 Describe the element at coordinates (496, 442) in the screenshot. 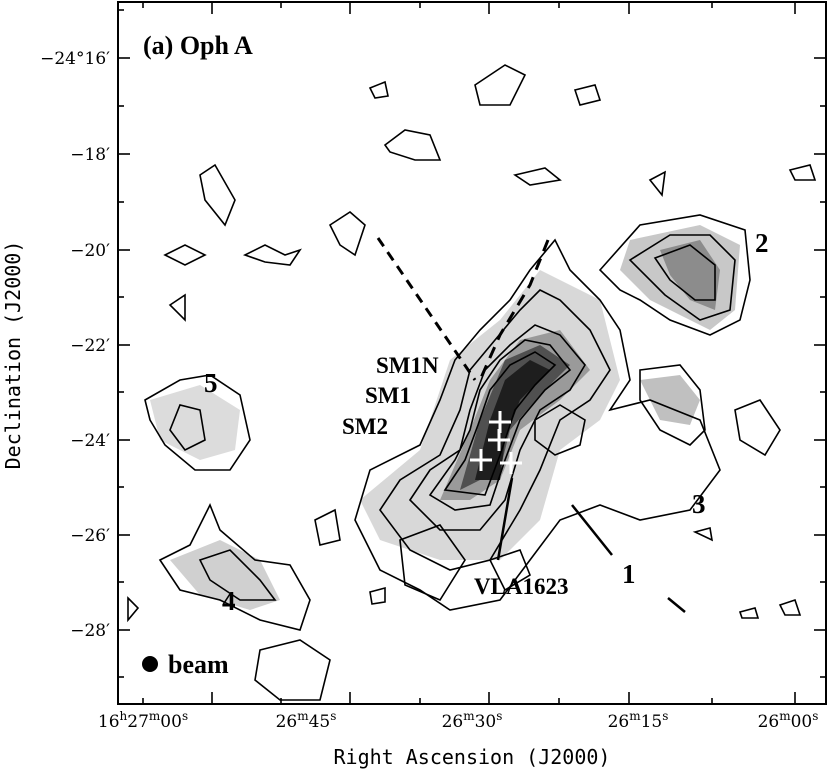

I see `source-markers` at that location.